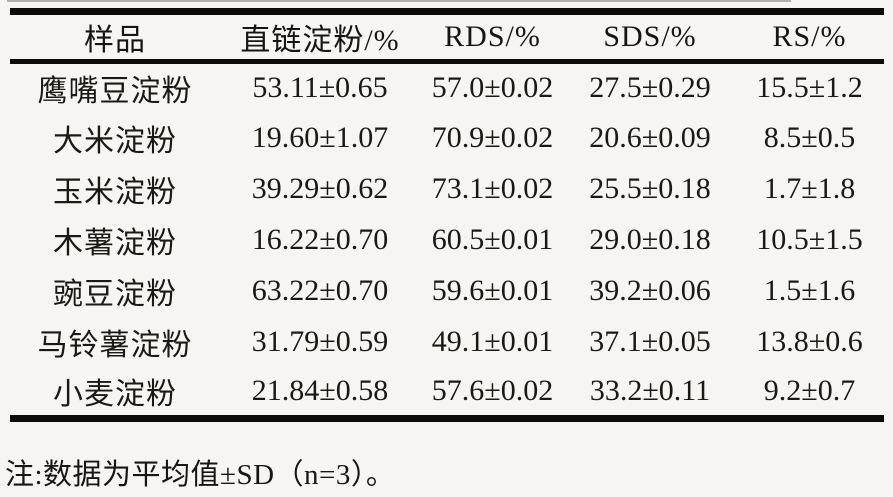 The image size is (893, 497). What do you see at coordinates (650, 137) in the screenshot?
I see `sds-value: 20.6±0.09` at bounding box center [650, 137].